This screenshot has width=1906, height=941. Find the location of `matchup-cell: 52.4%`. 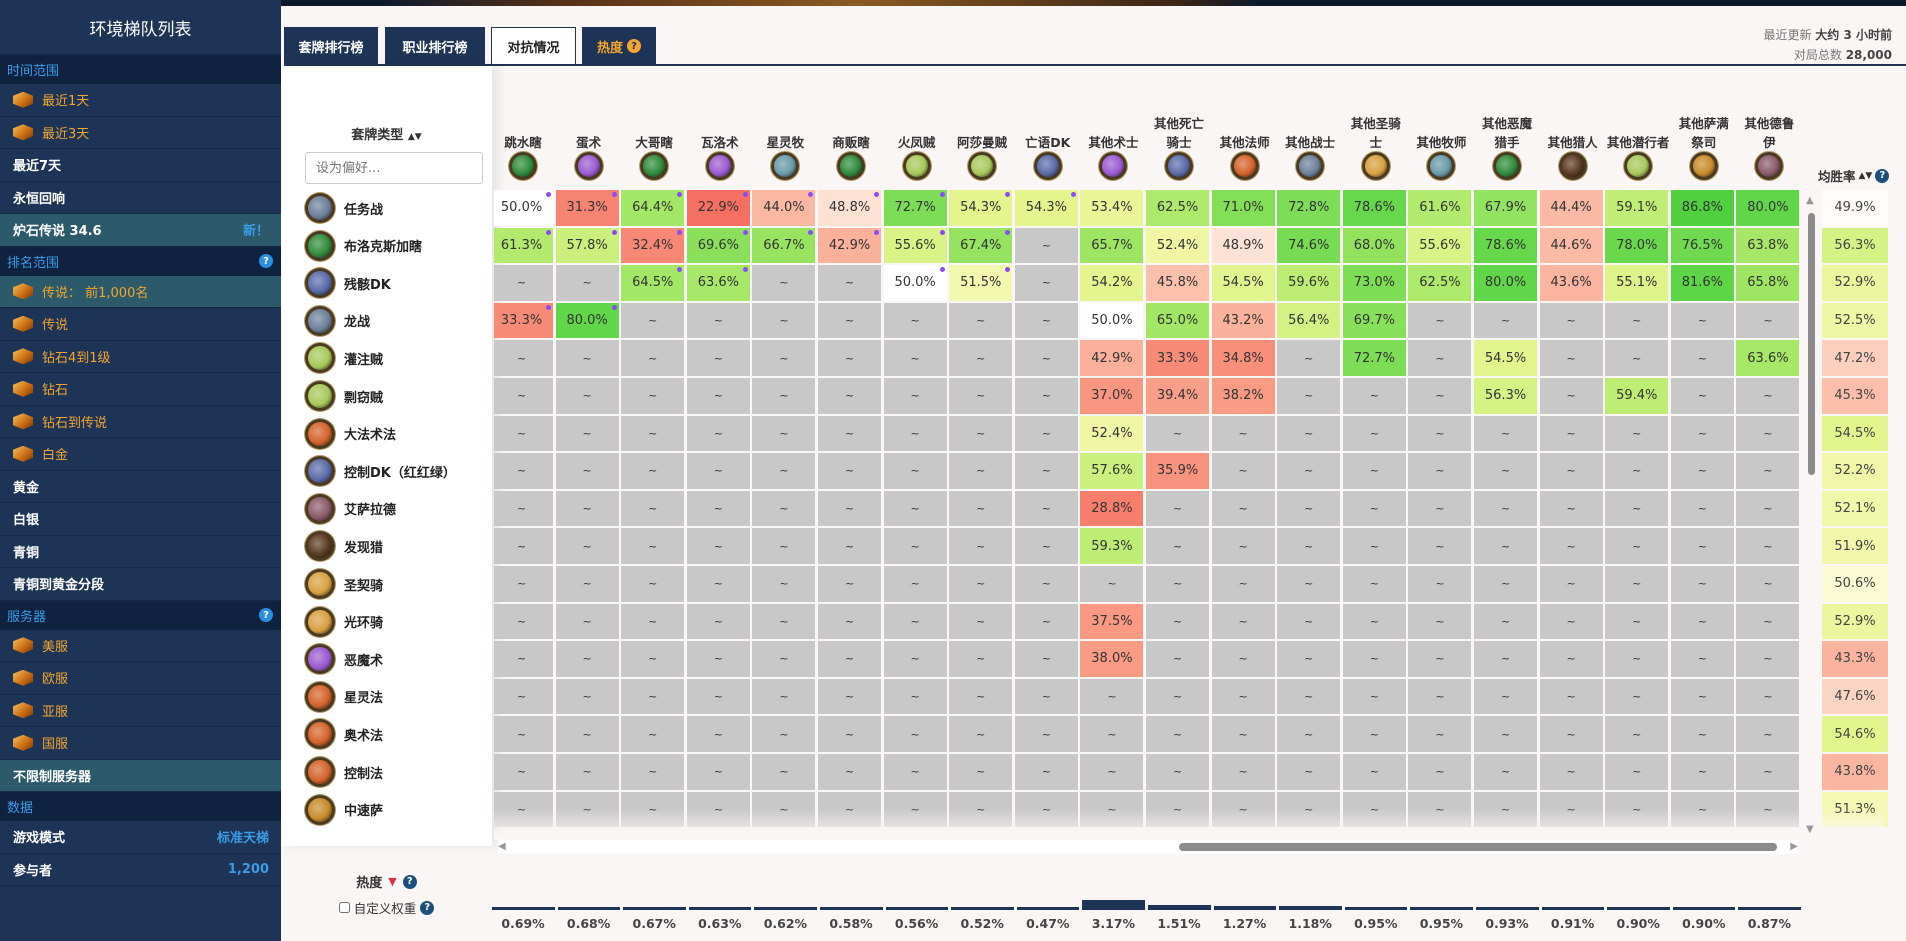

matchup-cell: 52.4% is located at coordinates (1178, 245).